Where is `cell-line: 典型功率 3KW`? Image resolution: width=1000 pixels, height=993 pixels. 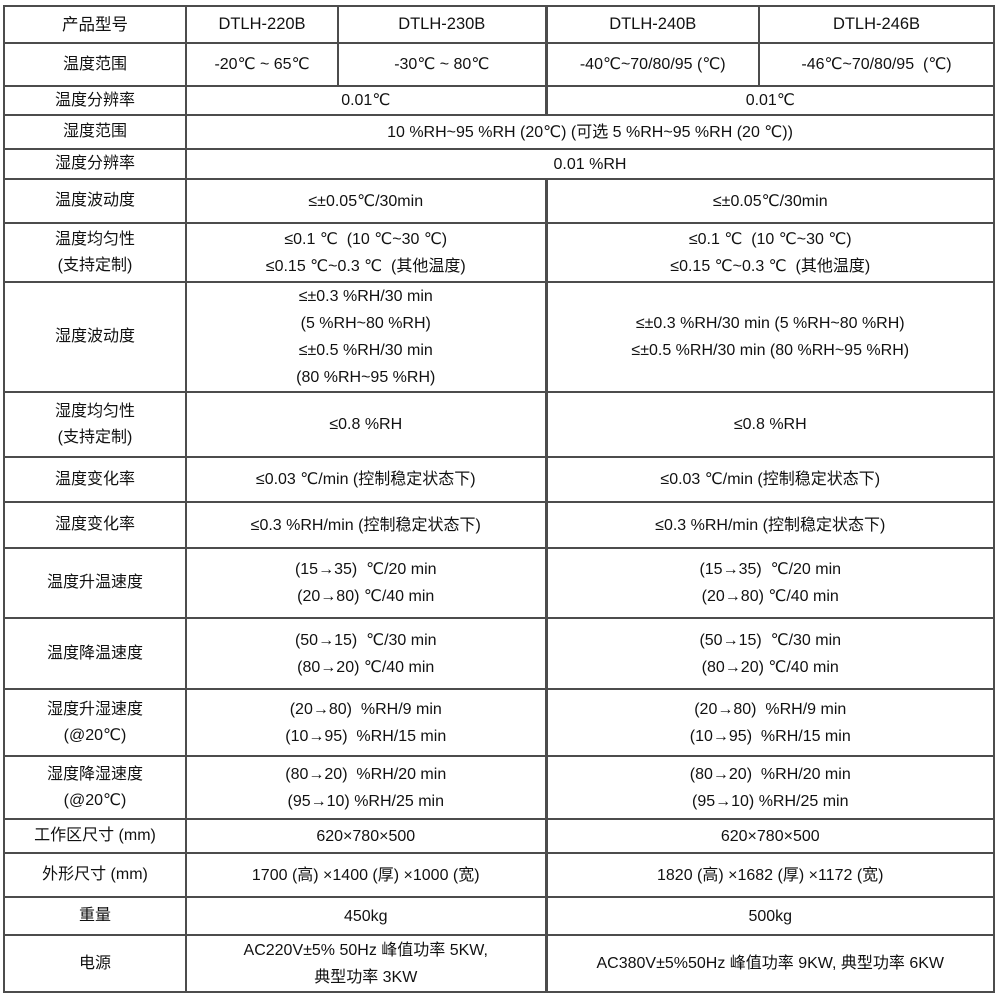
cell-line: 典型功率 3KW is located at coordinates (366, 977).